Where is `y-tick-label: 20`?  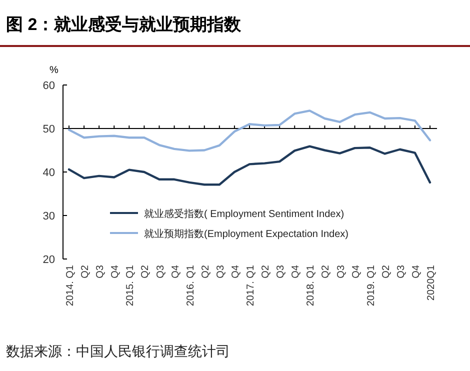
y-tick-label: 20 is located at coordinates (48, 260).